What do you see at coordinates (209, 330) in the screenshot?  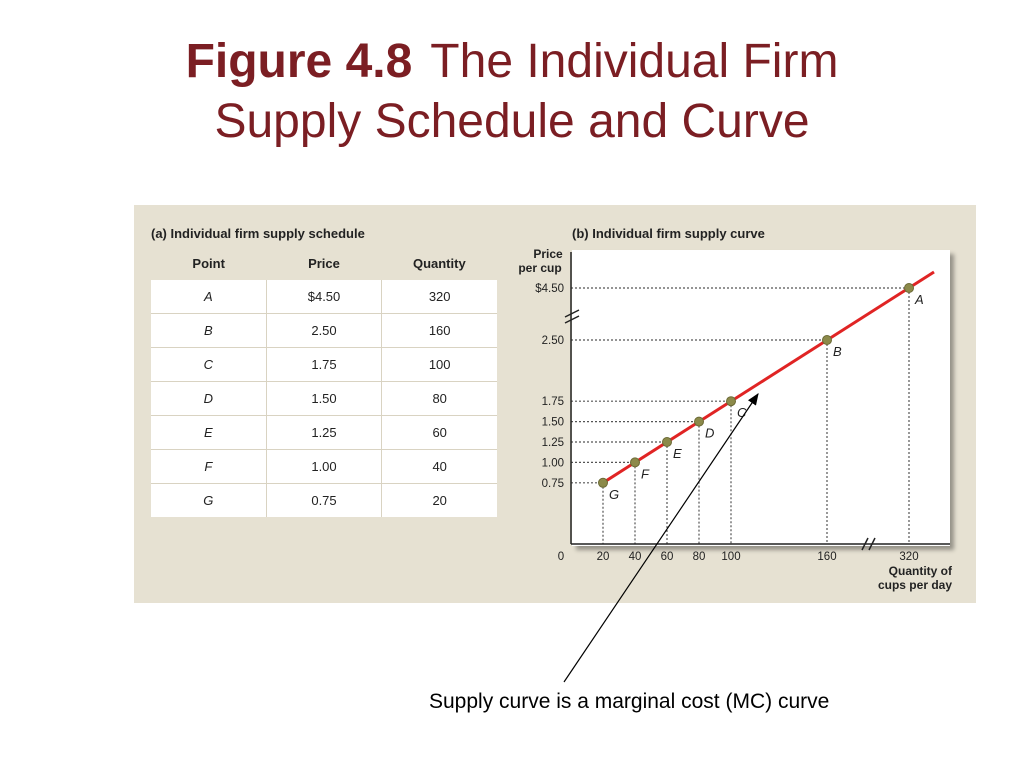 I see `point-cell: B` at bounding box center [209, 330].